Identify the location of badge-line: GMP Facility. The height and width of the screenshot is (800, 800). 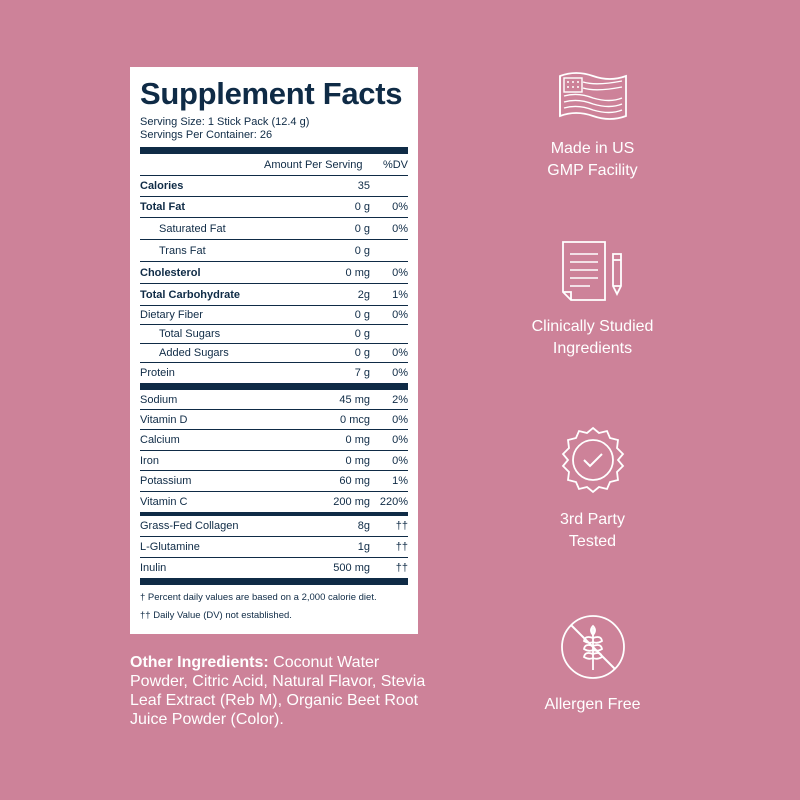
(592, 170).